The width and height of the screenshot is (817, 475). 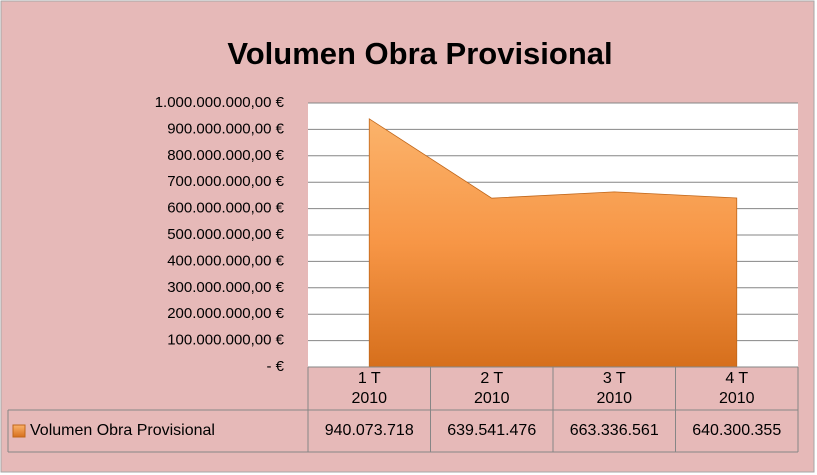 What do you see at coordinates (225, 287) in the screenshot?
I see `y-tick-label: 300.000.000,00 €` at bounding box center [225, 287].